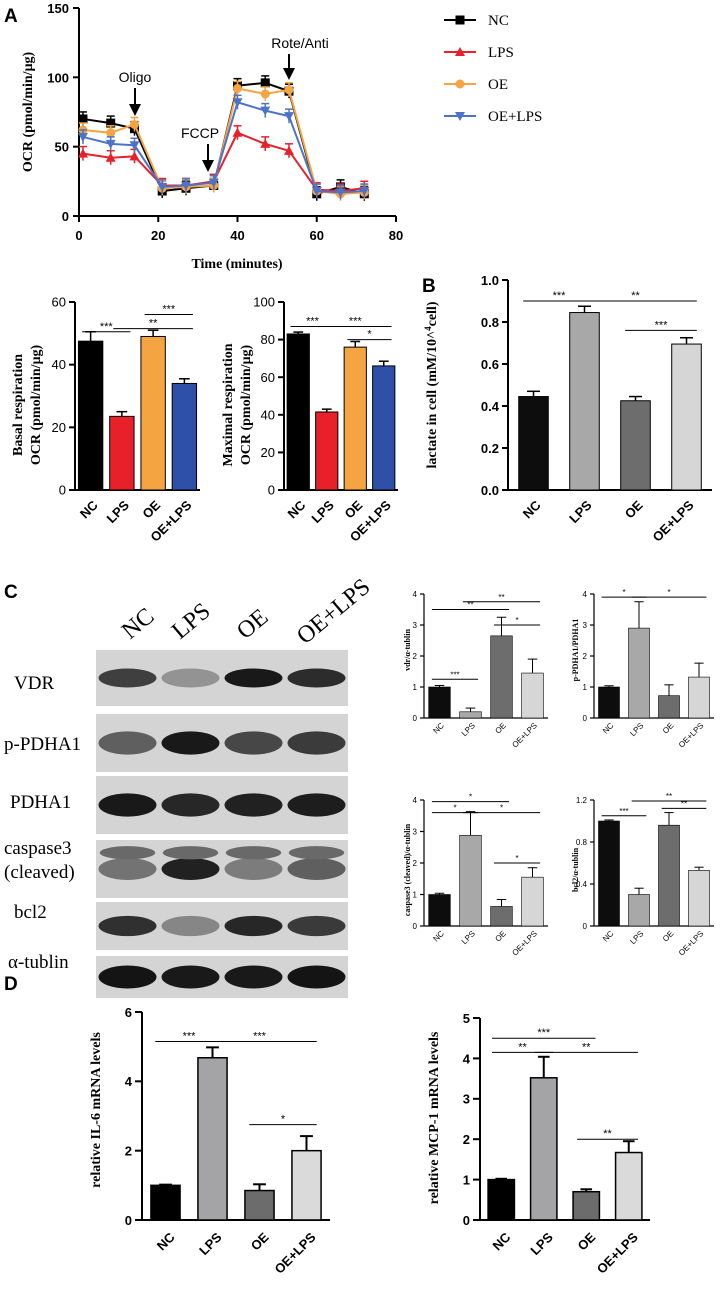  I want to click on blot-lane-oelps: OE+LPS, so click(333, 612).